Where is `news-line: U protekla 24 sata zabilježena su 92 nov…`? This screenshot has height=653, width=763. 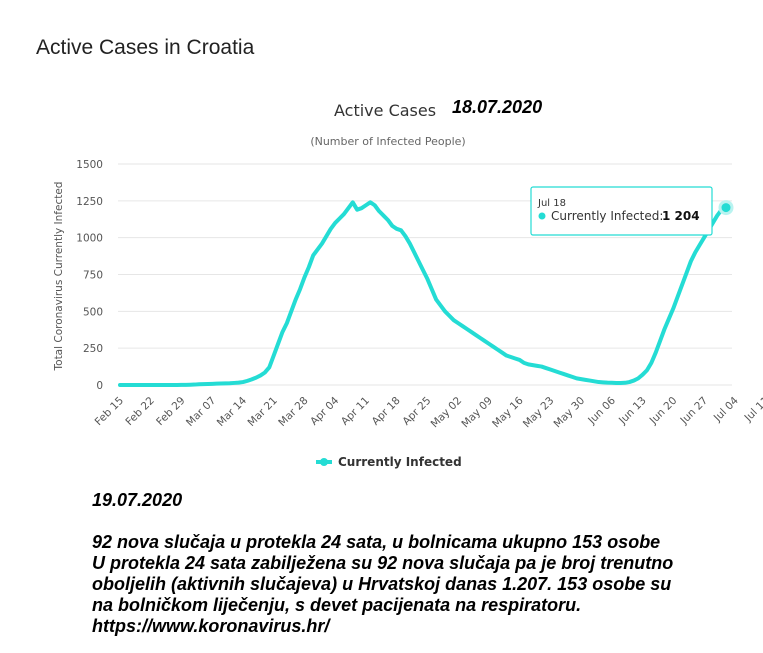
news-line: U protekla 24 sata zabilježena su 92 nov… is located at coordinates (383, 563).